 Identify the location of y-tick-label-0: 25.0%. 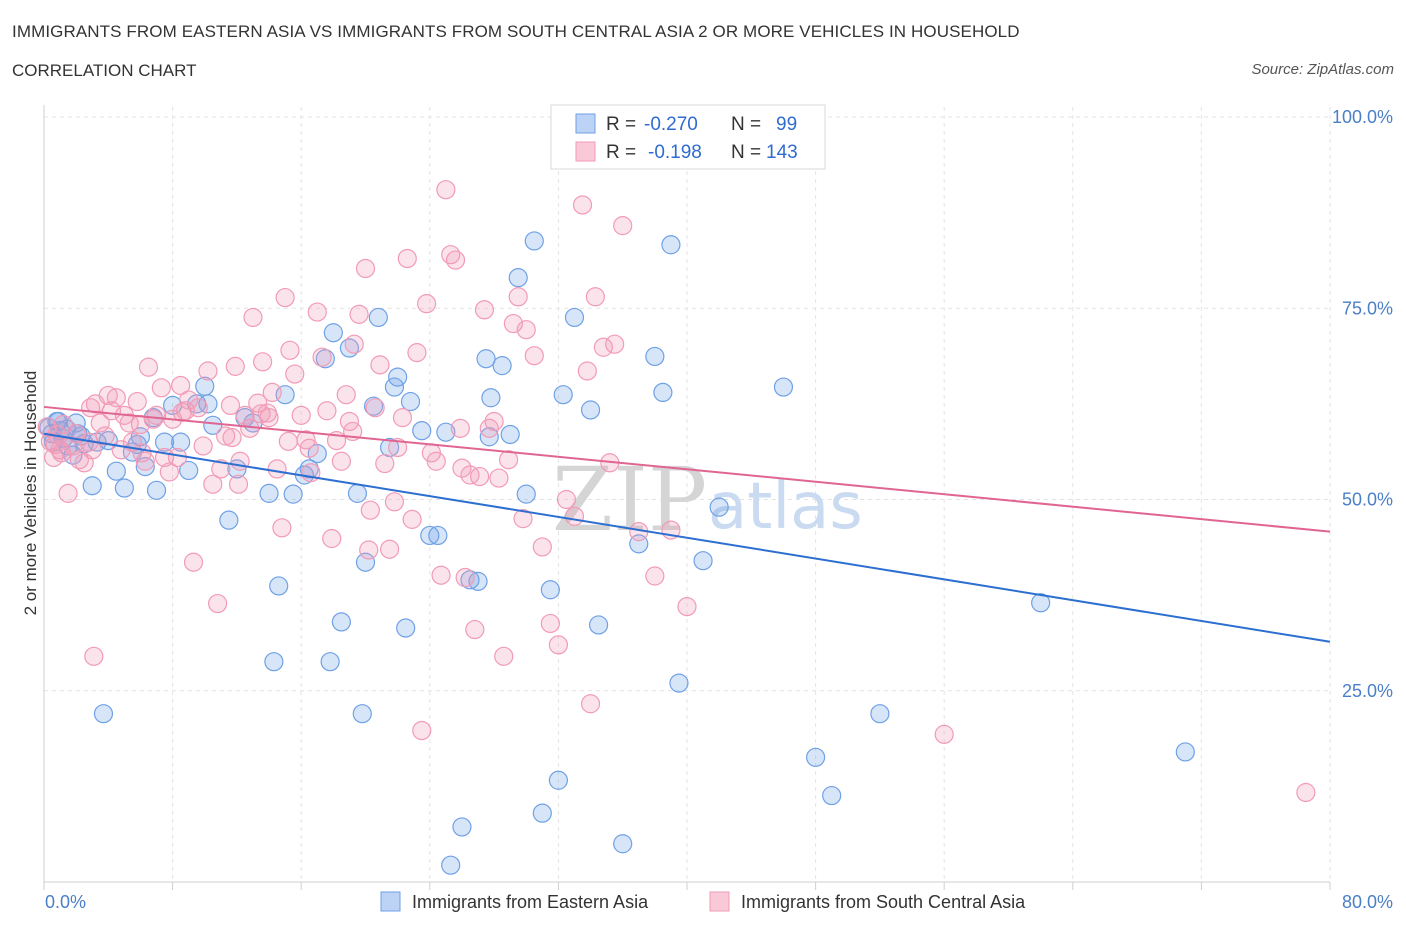
(1367, 691).